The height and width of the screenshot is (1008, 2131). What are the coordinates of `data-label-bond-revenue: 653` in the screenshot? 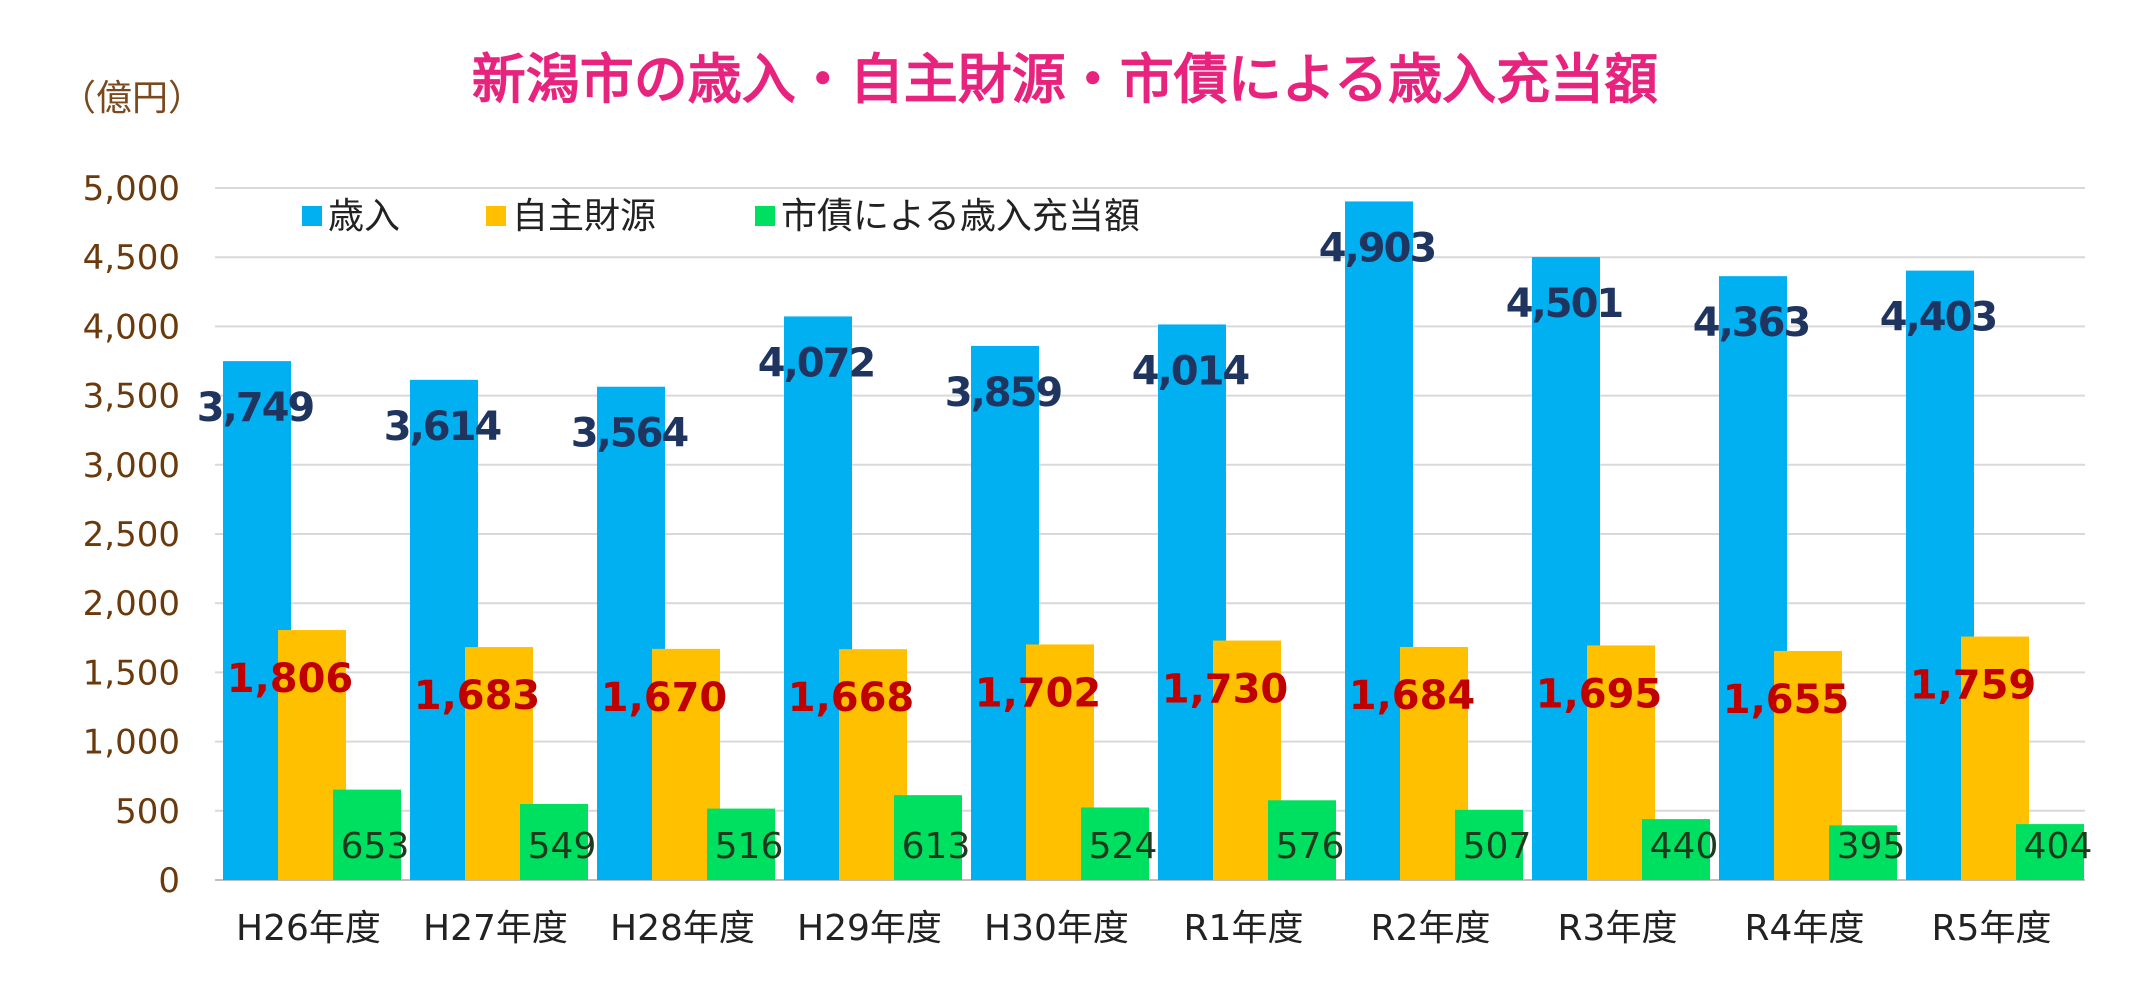 It's located at (375, 846).